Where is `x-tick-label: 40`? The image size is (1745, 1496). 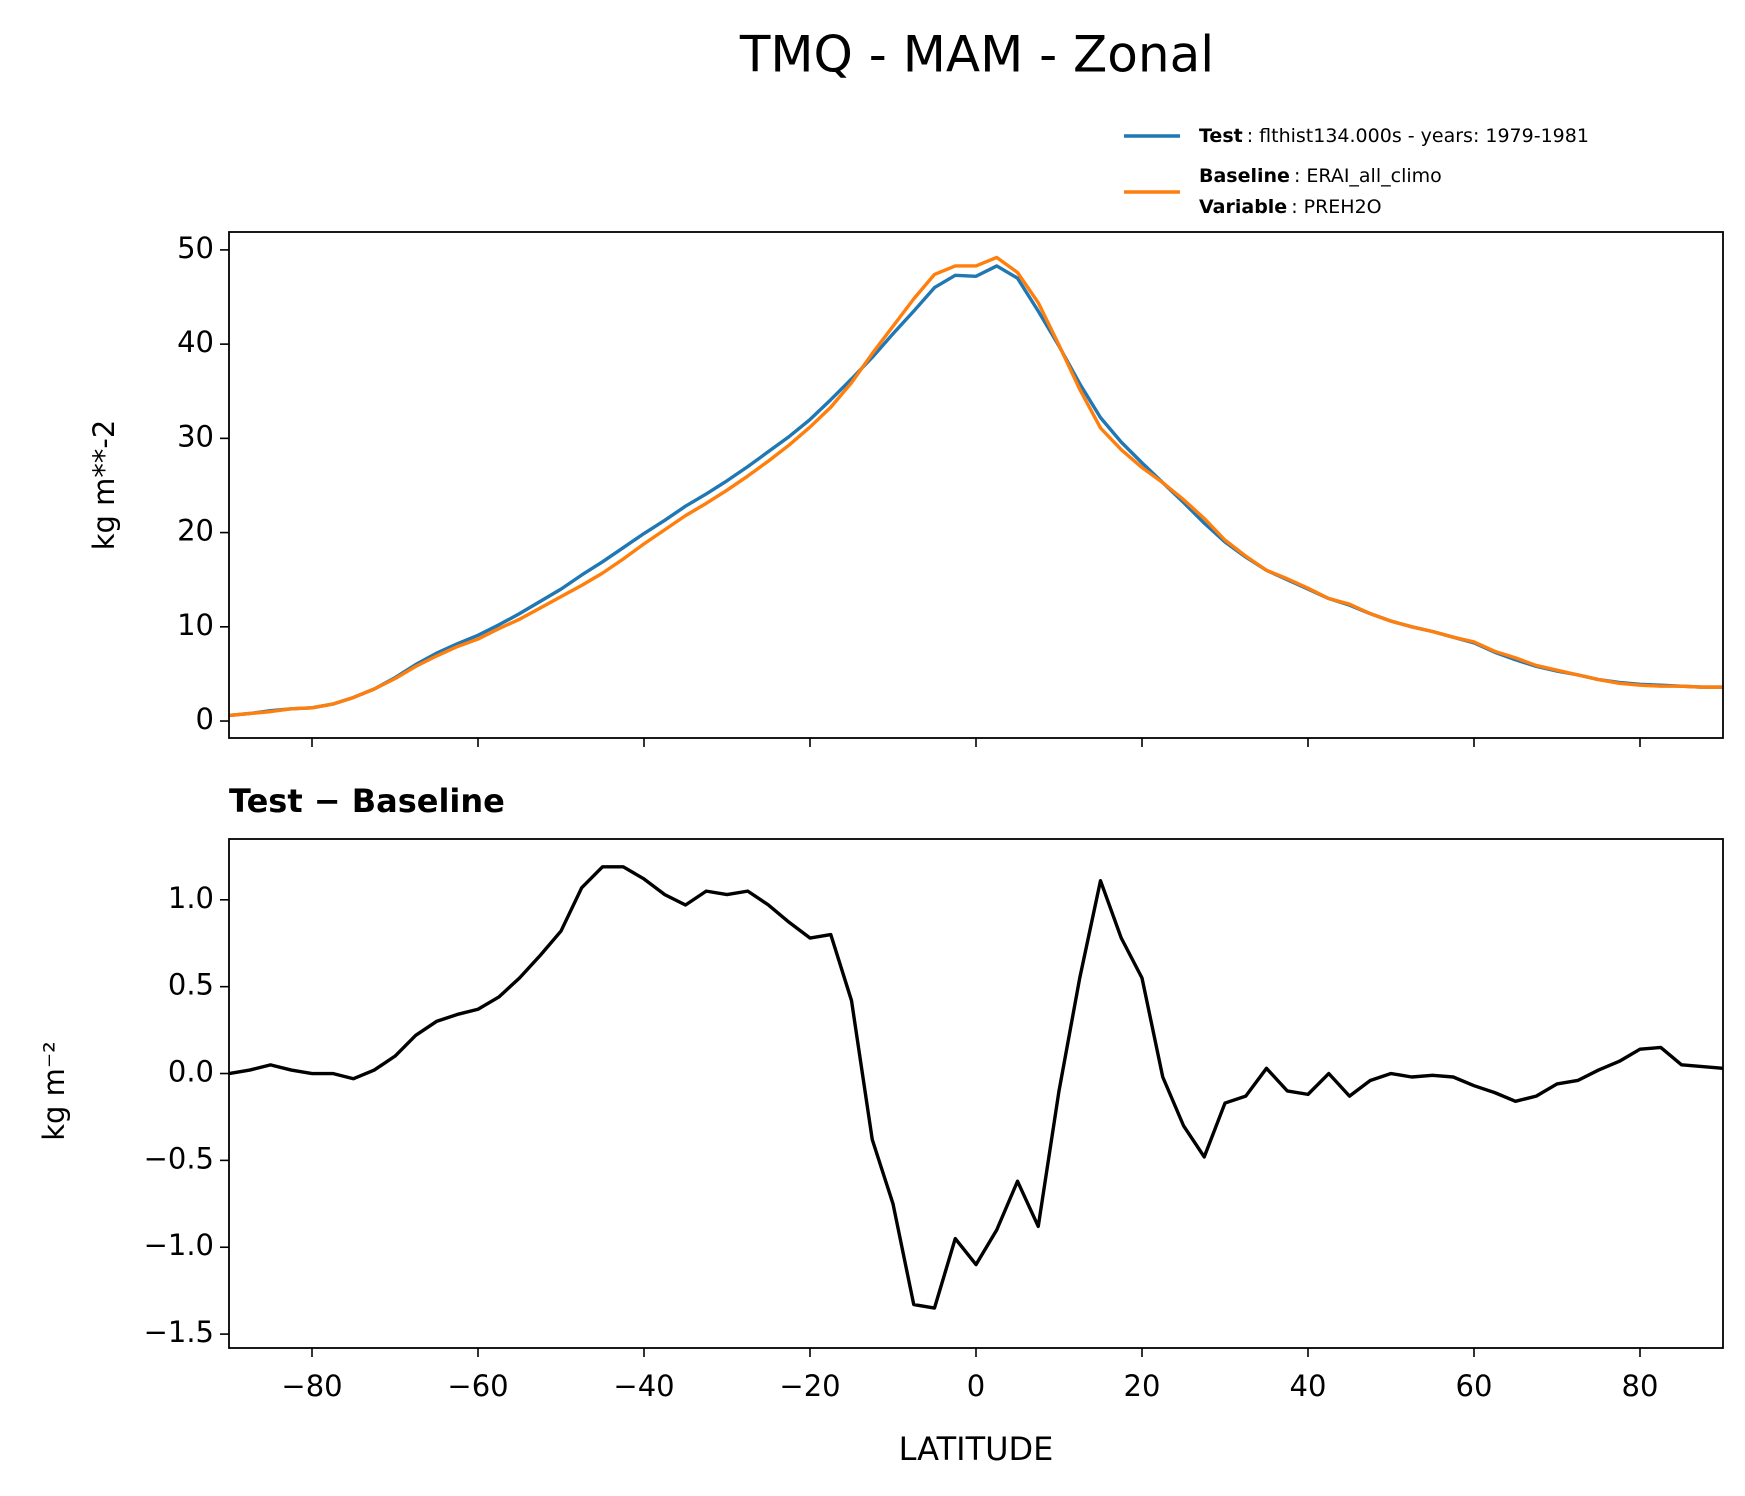
x-tick-label: 40 is located at coordinates (1308, 1386).